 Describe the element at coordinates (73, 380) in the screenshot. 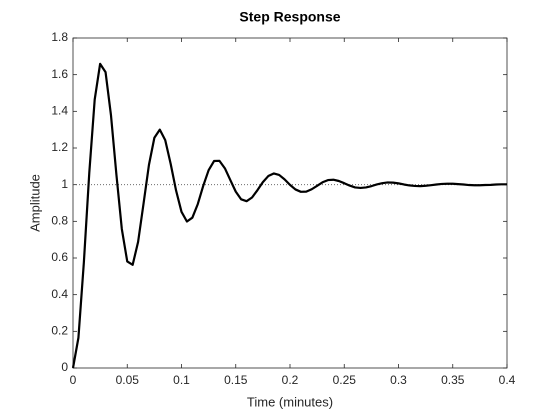

I see `x-tick-label: 0` at that location.